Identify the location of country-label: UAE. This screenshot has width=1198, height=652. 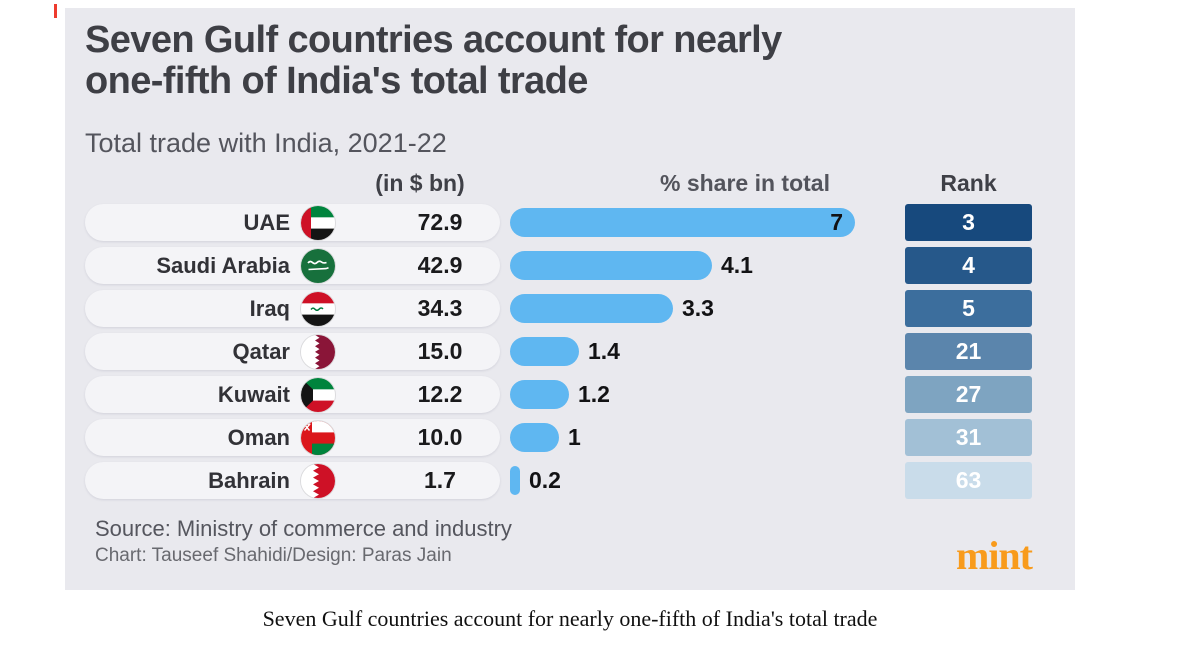
(266, 222).